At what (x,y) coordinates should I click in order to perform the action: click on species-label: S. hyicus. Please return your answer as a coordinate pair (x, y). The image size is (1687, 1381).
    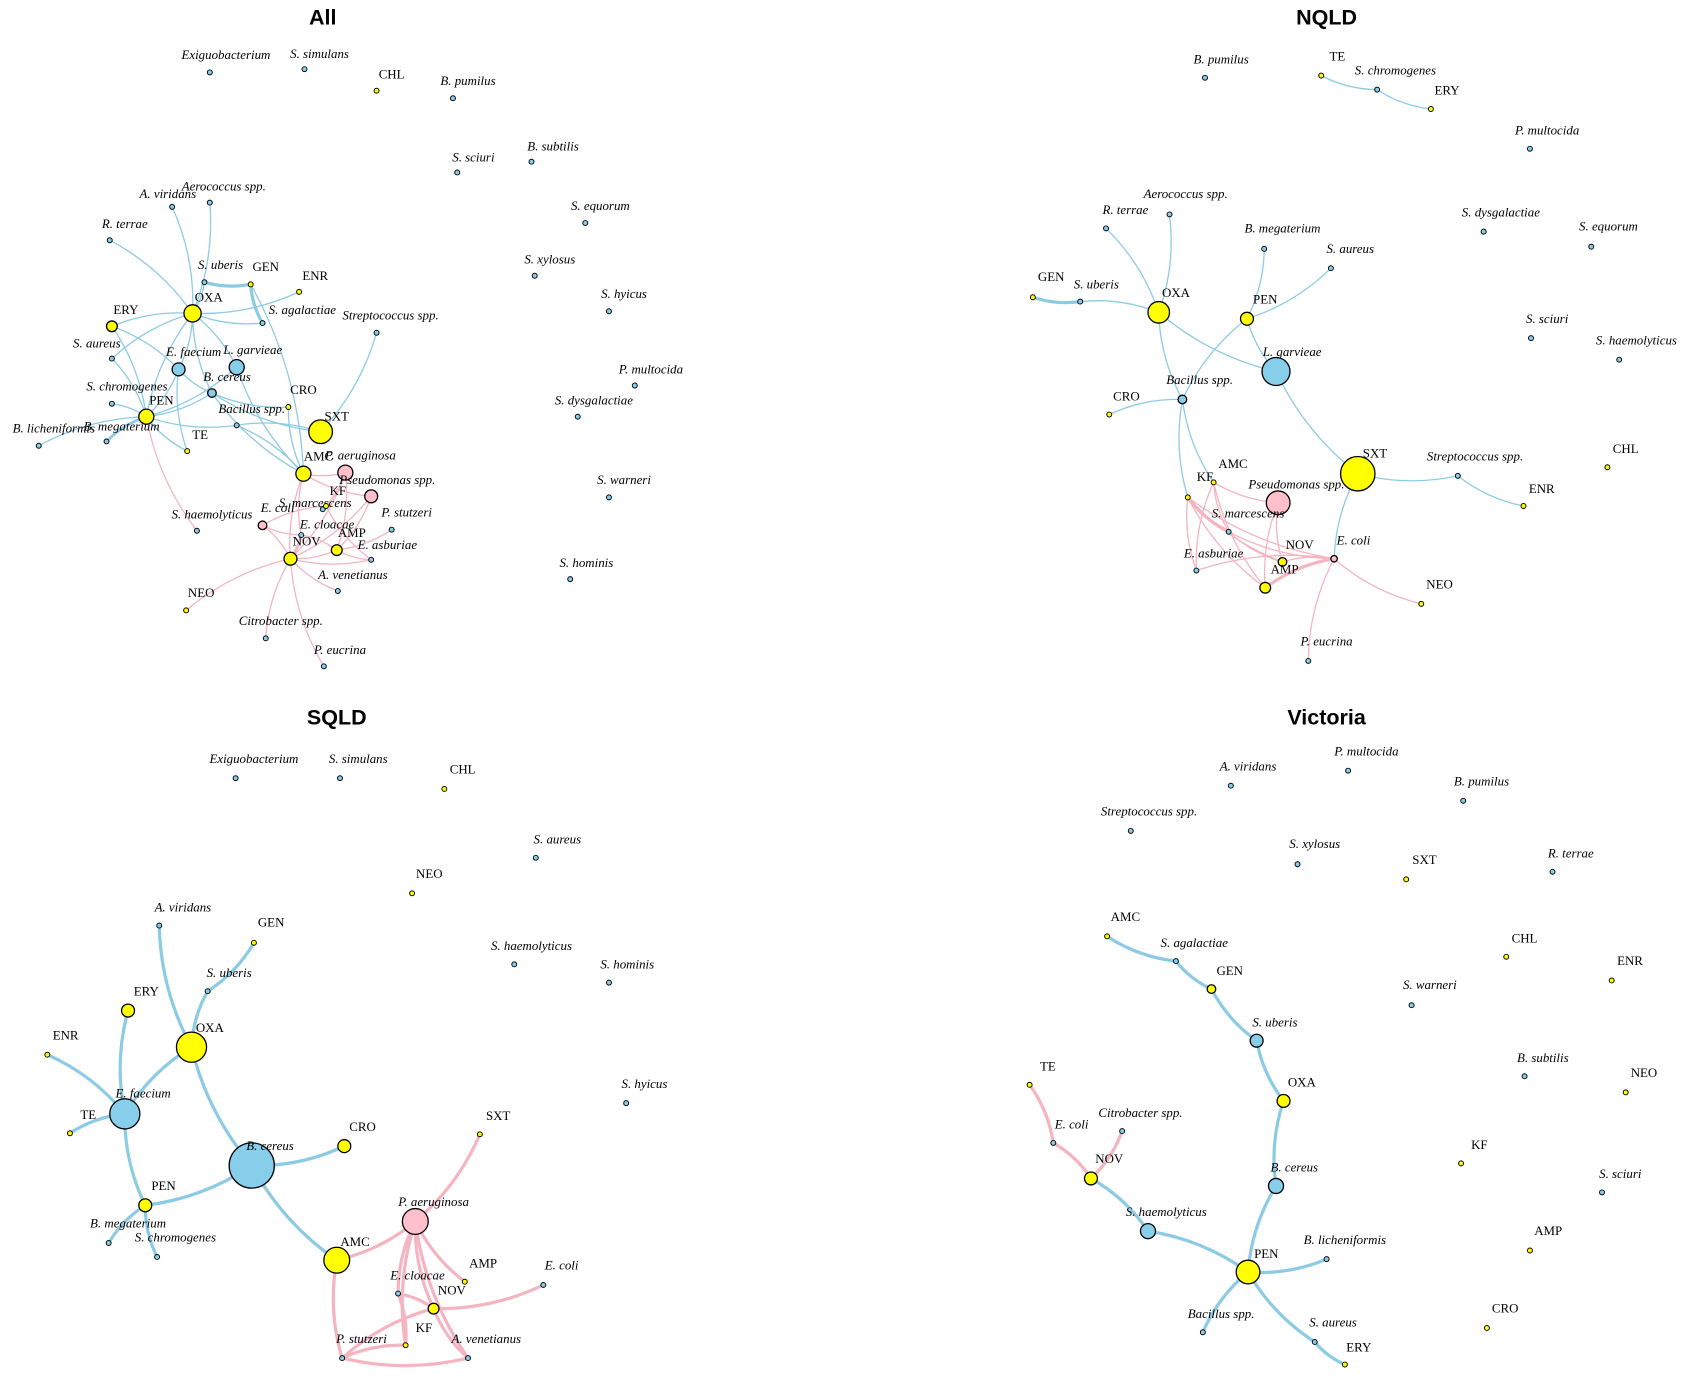
    Looking at the image, I should click on (624, 293).